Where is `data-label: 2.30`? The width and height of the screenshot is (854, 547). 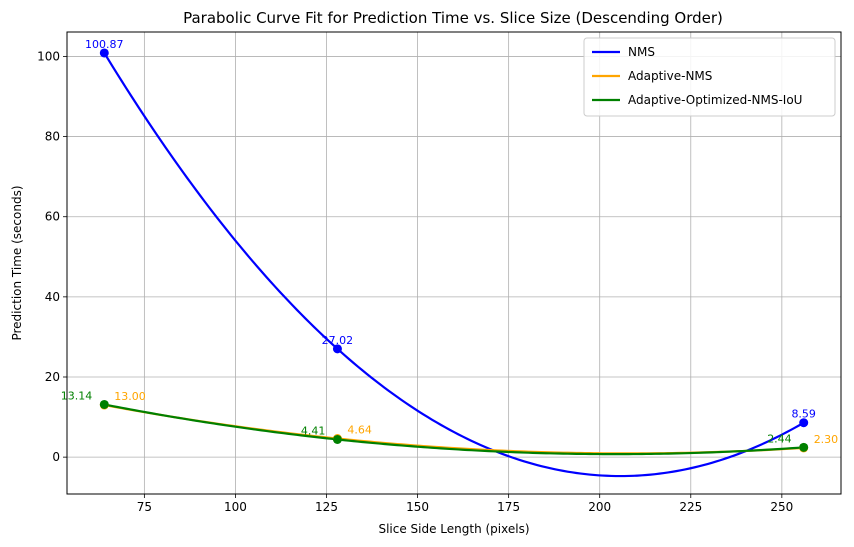 data-label: 2.30 is located at coordinates (826, 439).